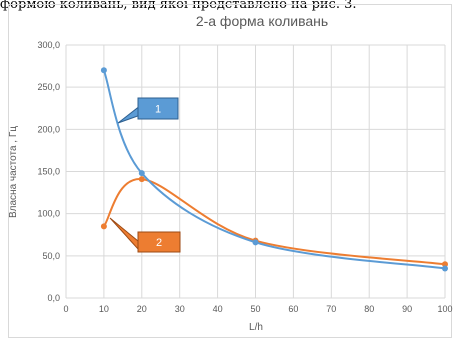 Image resolution: width=454 pixels, height=340 pixels. What do you see at coordinates (48, 45) in the screenshot?
I see `y-tick-label: 300,0` at bounding box center [48, 45].